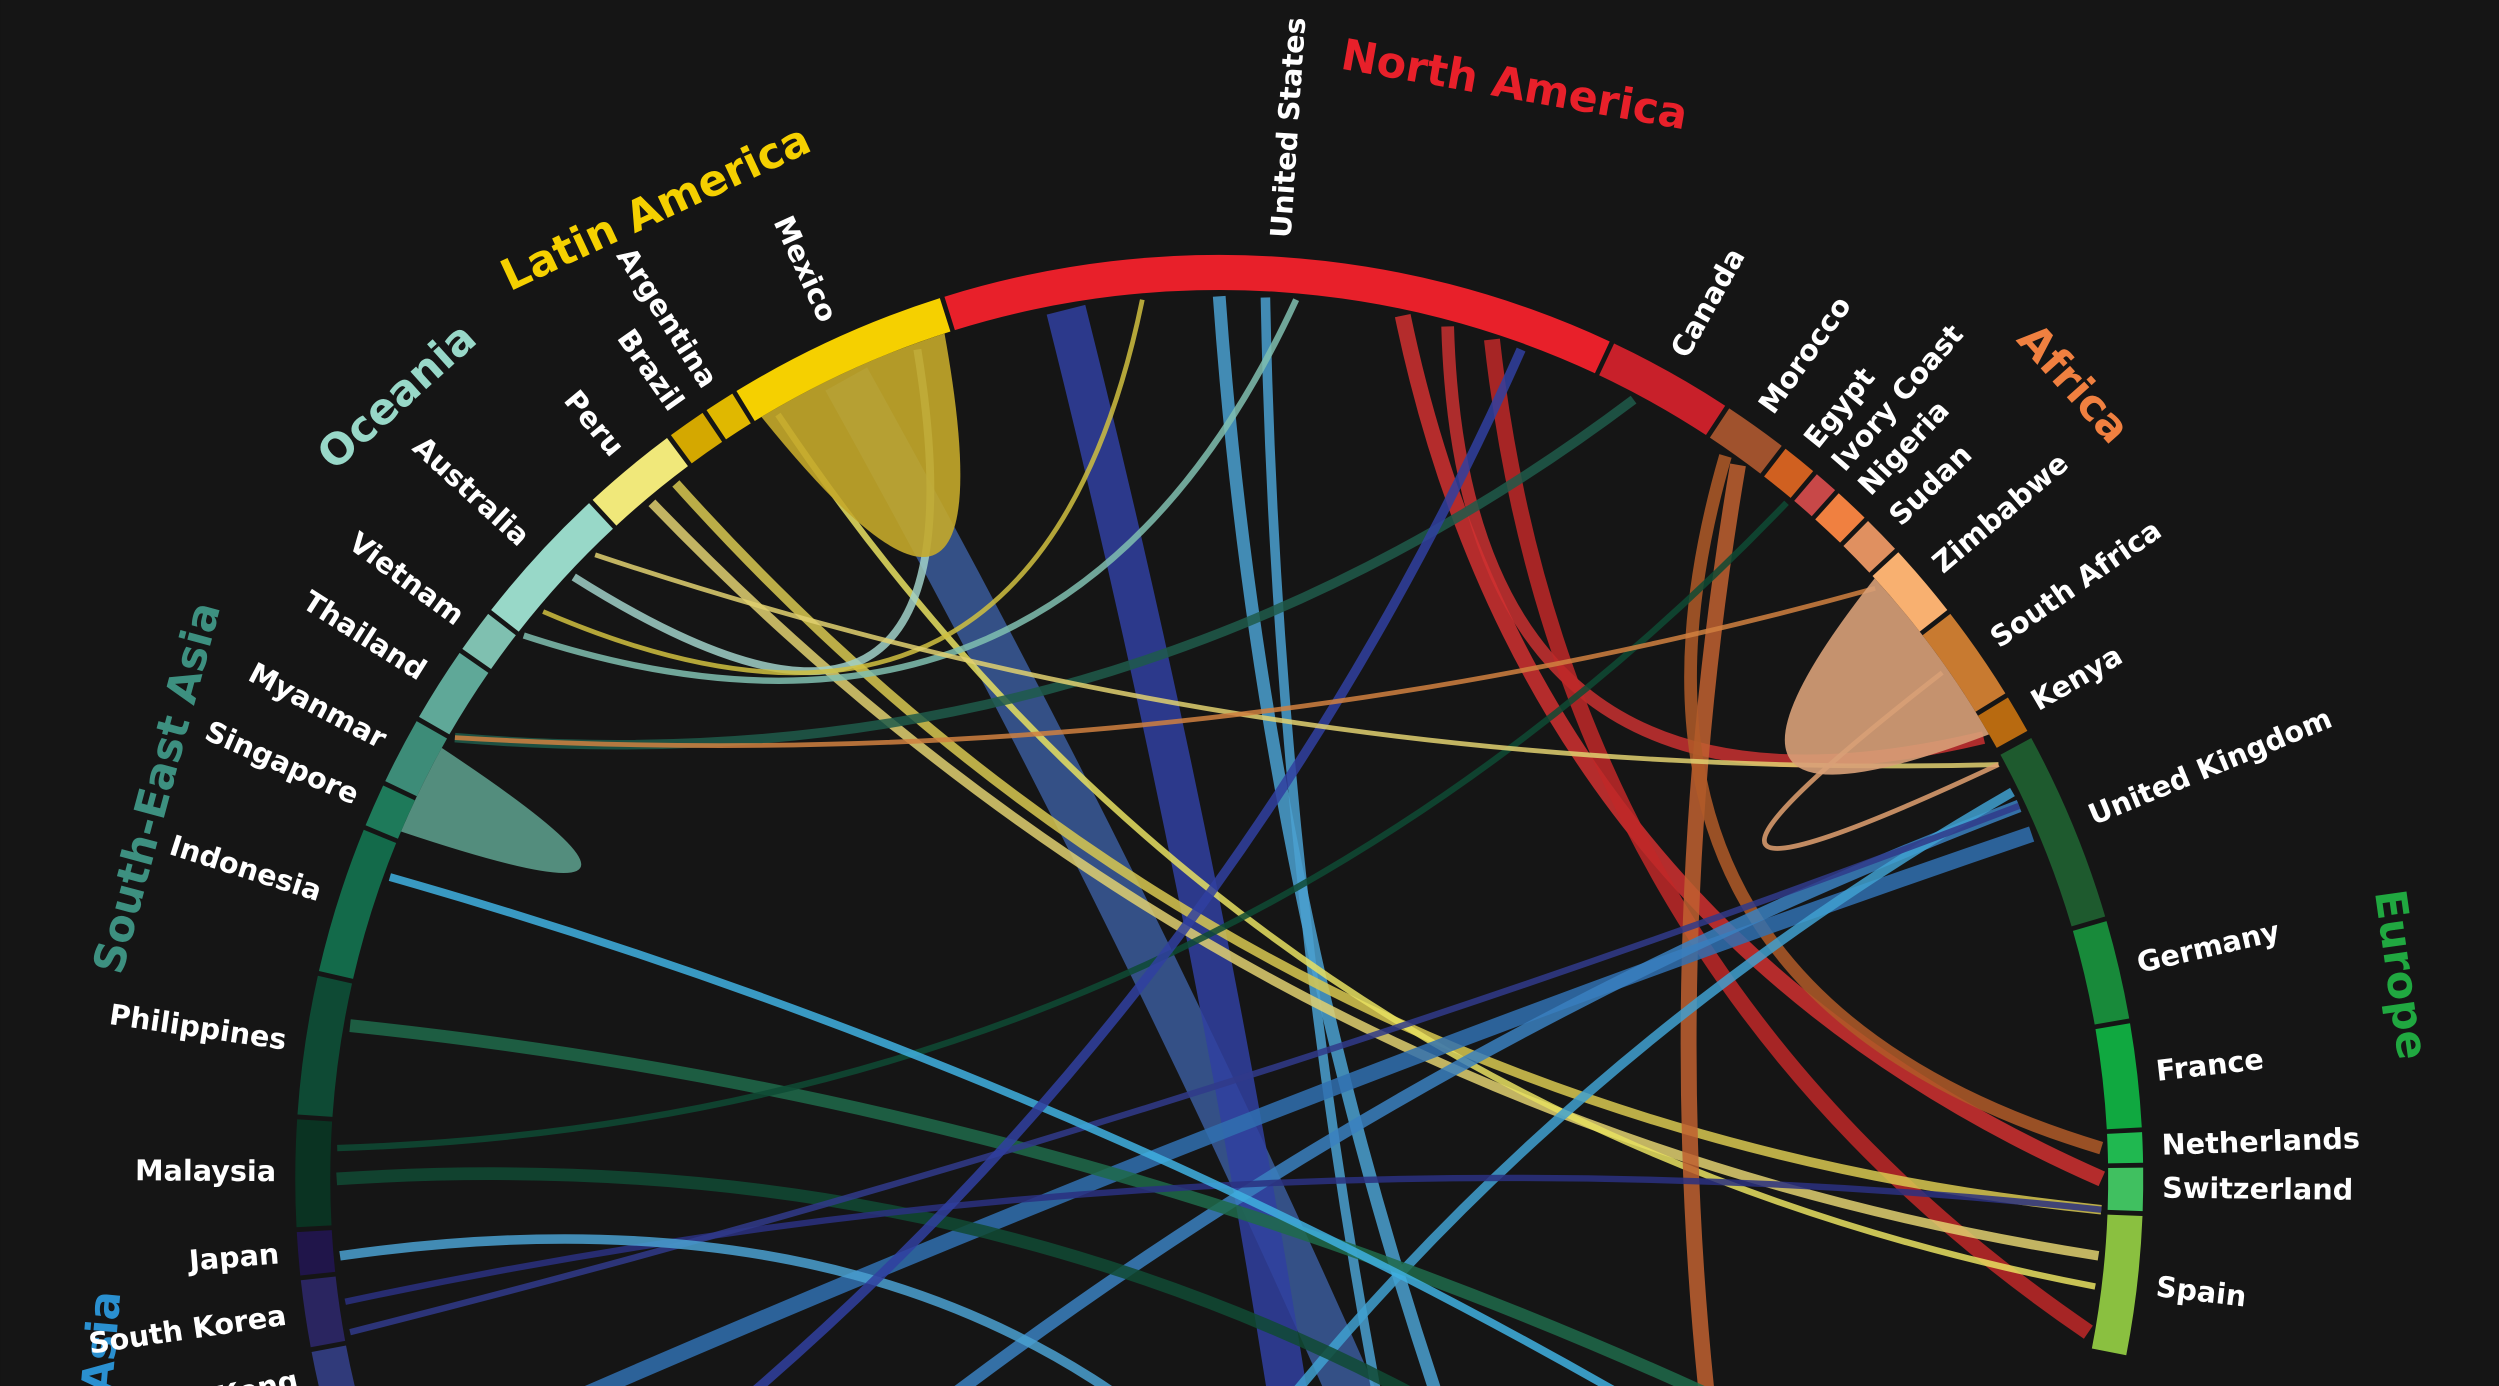 This screenshot has width=2499, height=1386. What do you see at coordinates (2257, 1189) in the screenshot?
I see `country-label: Switzerland` at bounding box center [2257, 1189].